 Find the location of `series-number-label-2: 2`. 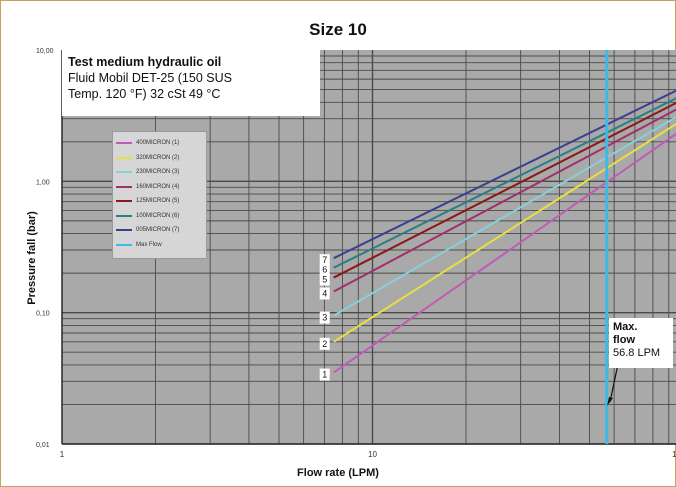

series-number-label-2: 2 is located at coordinates (324, 343).